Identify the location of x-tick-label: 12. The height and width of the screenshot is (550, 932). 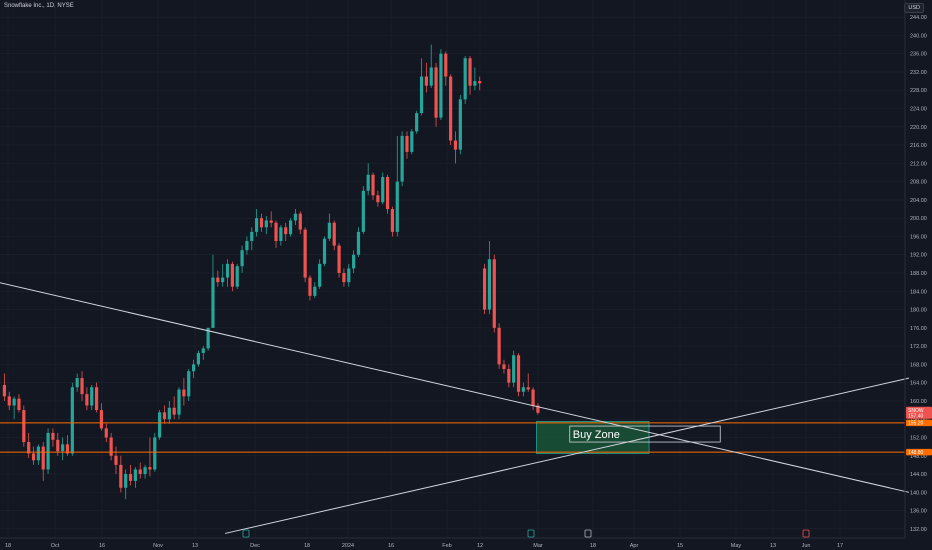
(480, 546).